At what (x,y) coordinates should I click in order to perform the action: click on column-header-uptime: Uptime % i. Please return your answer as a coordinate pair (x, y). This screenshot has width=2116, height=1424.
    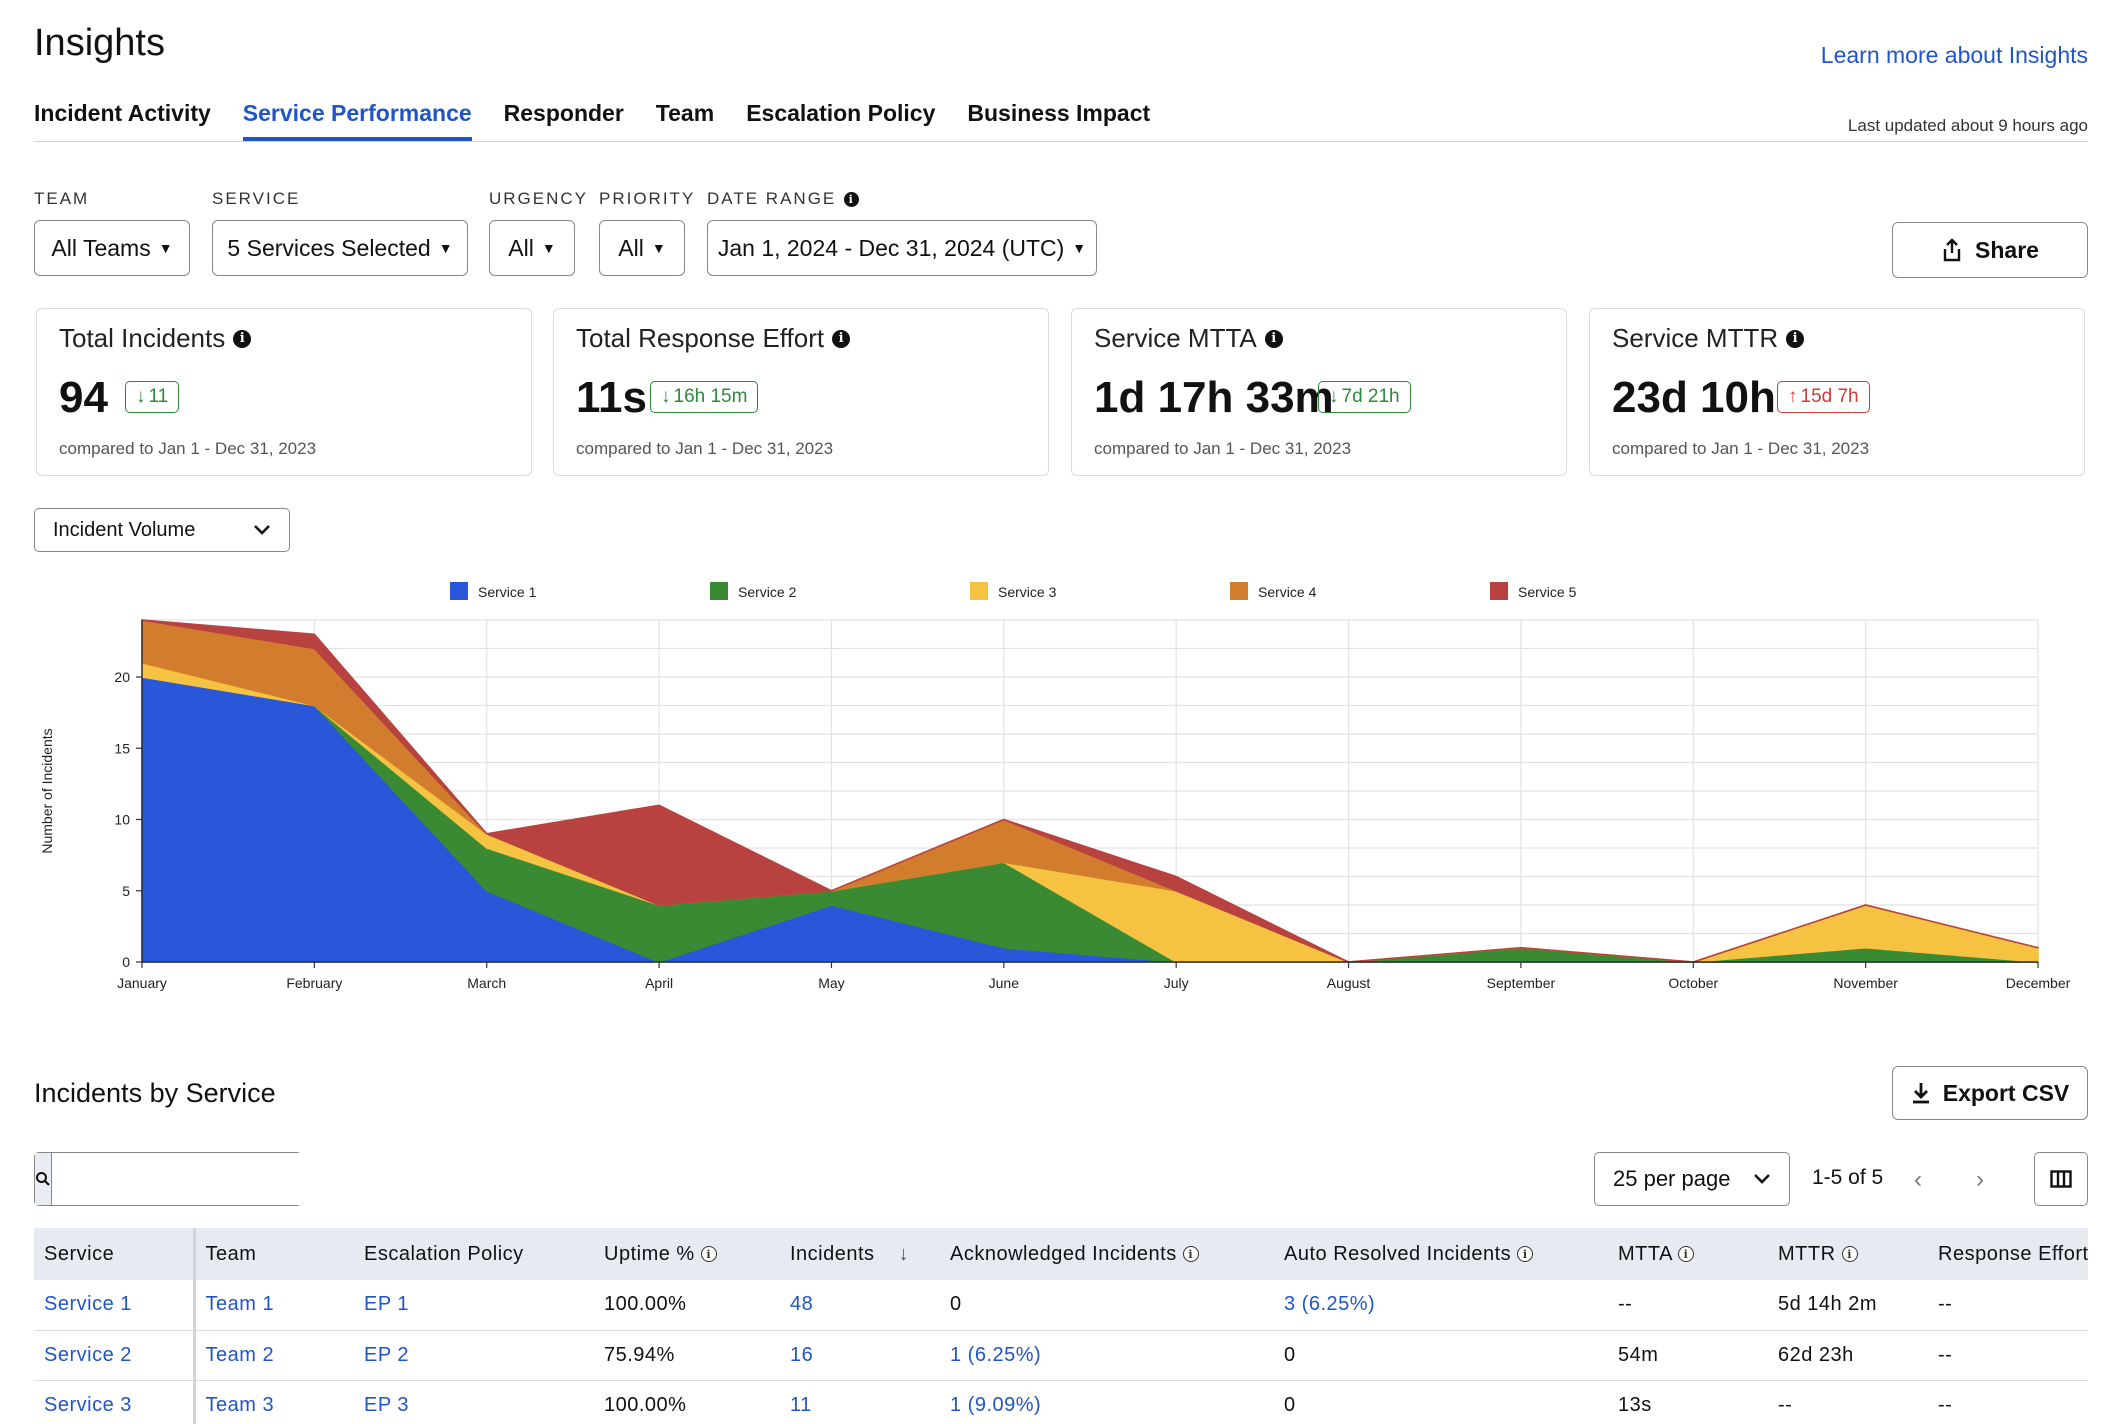
    Looking at the image, I should click on (687, 1254).